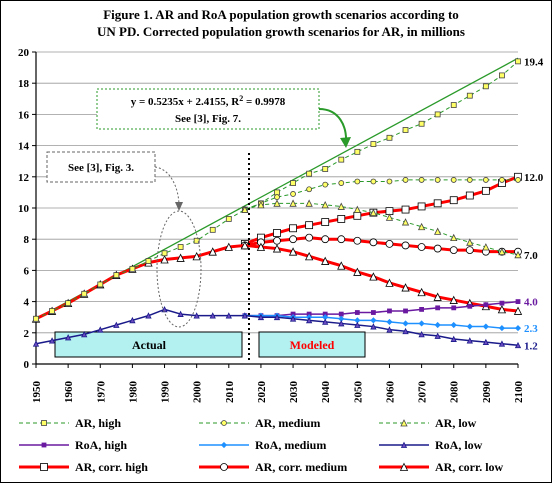  I want to click on legend-item-ar-corr-medium: AR, corr. medium, so click(273, 467).